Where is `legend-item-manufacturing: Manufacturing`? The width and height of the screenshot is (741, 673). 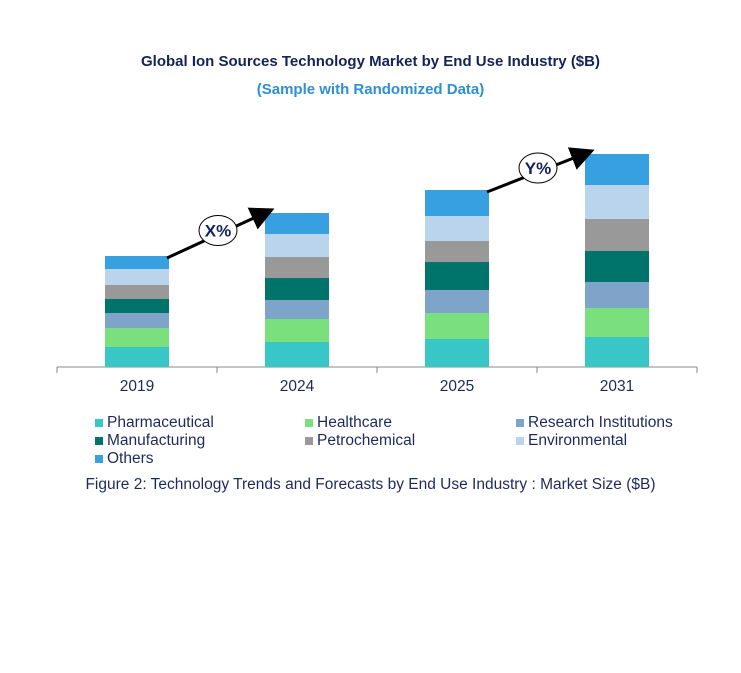
legend-item-manufacturing: Manufacturing is located at coordinates (150, 441).